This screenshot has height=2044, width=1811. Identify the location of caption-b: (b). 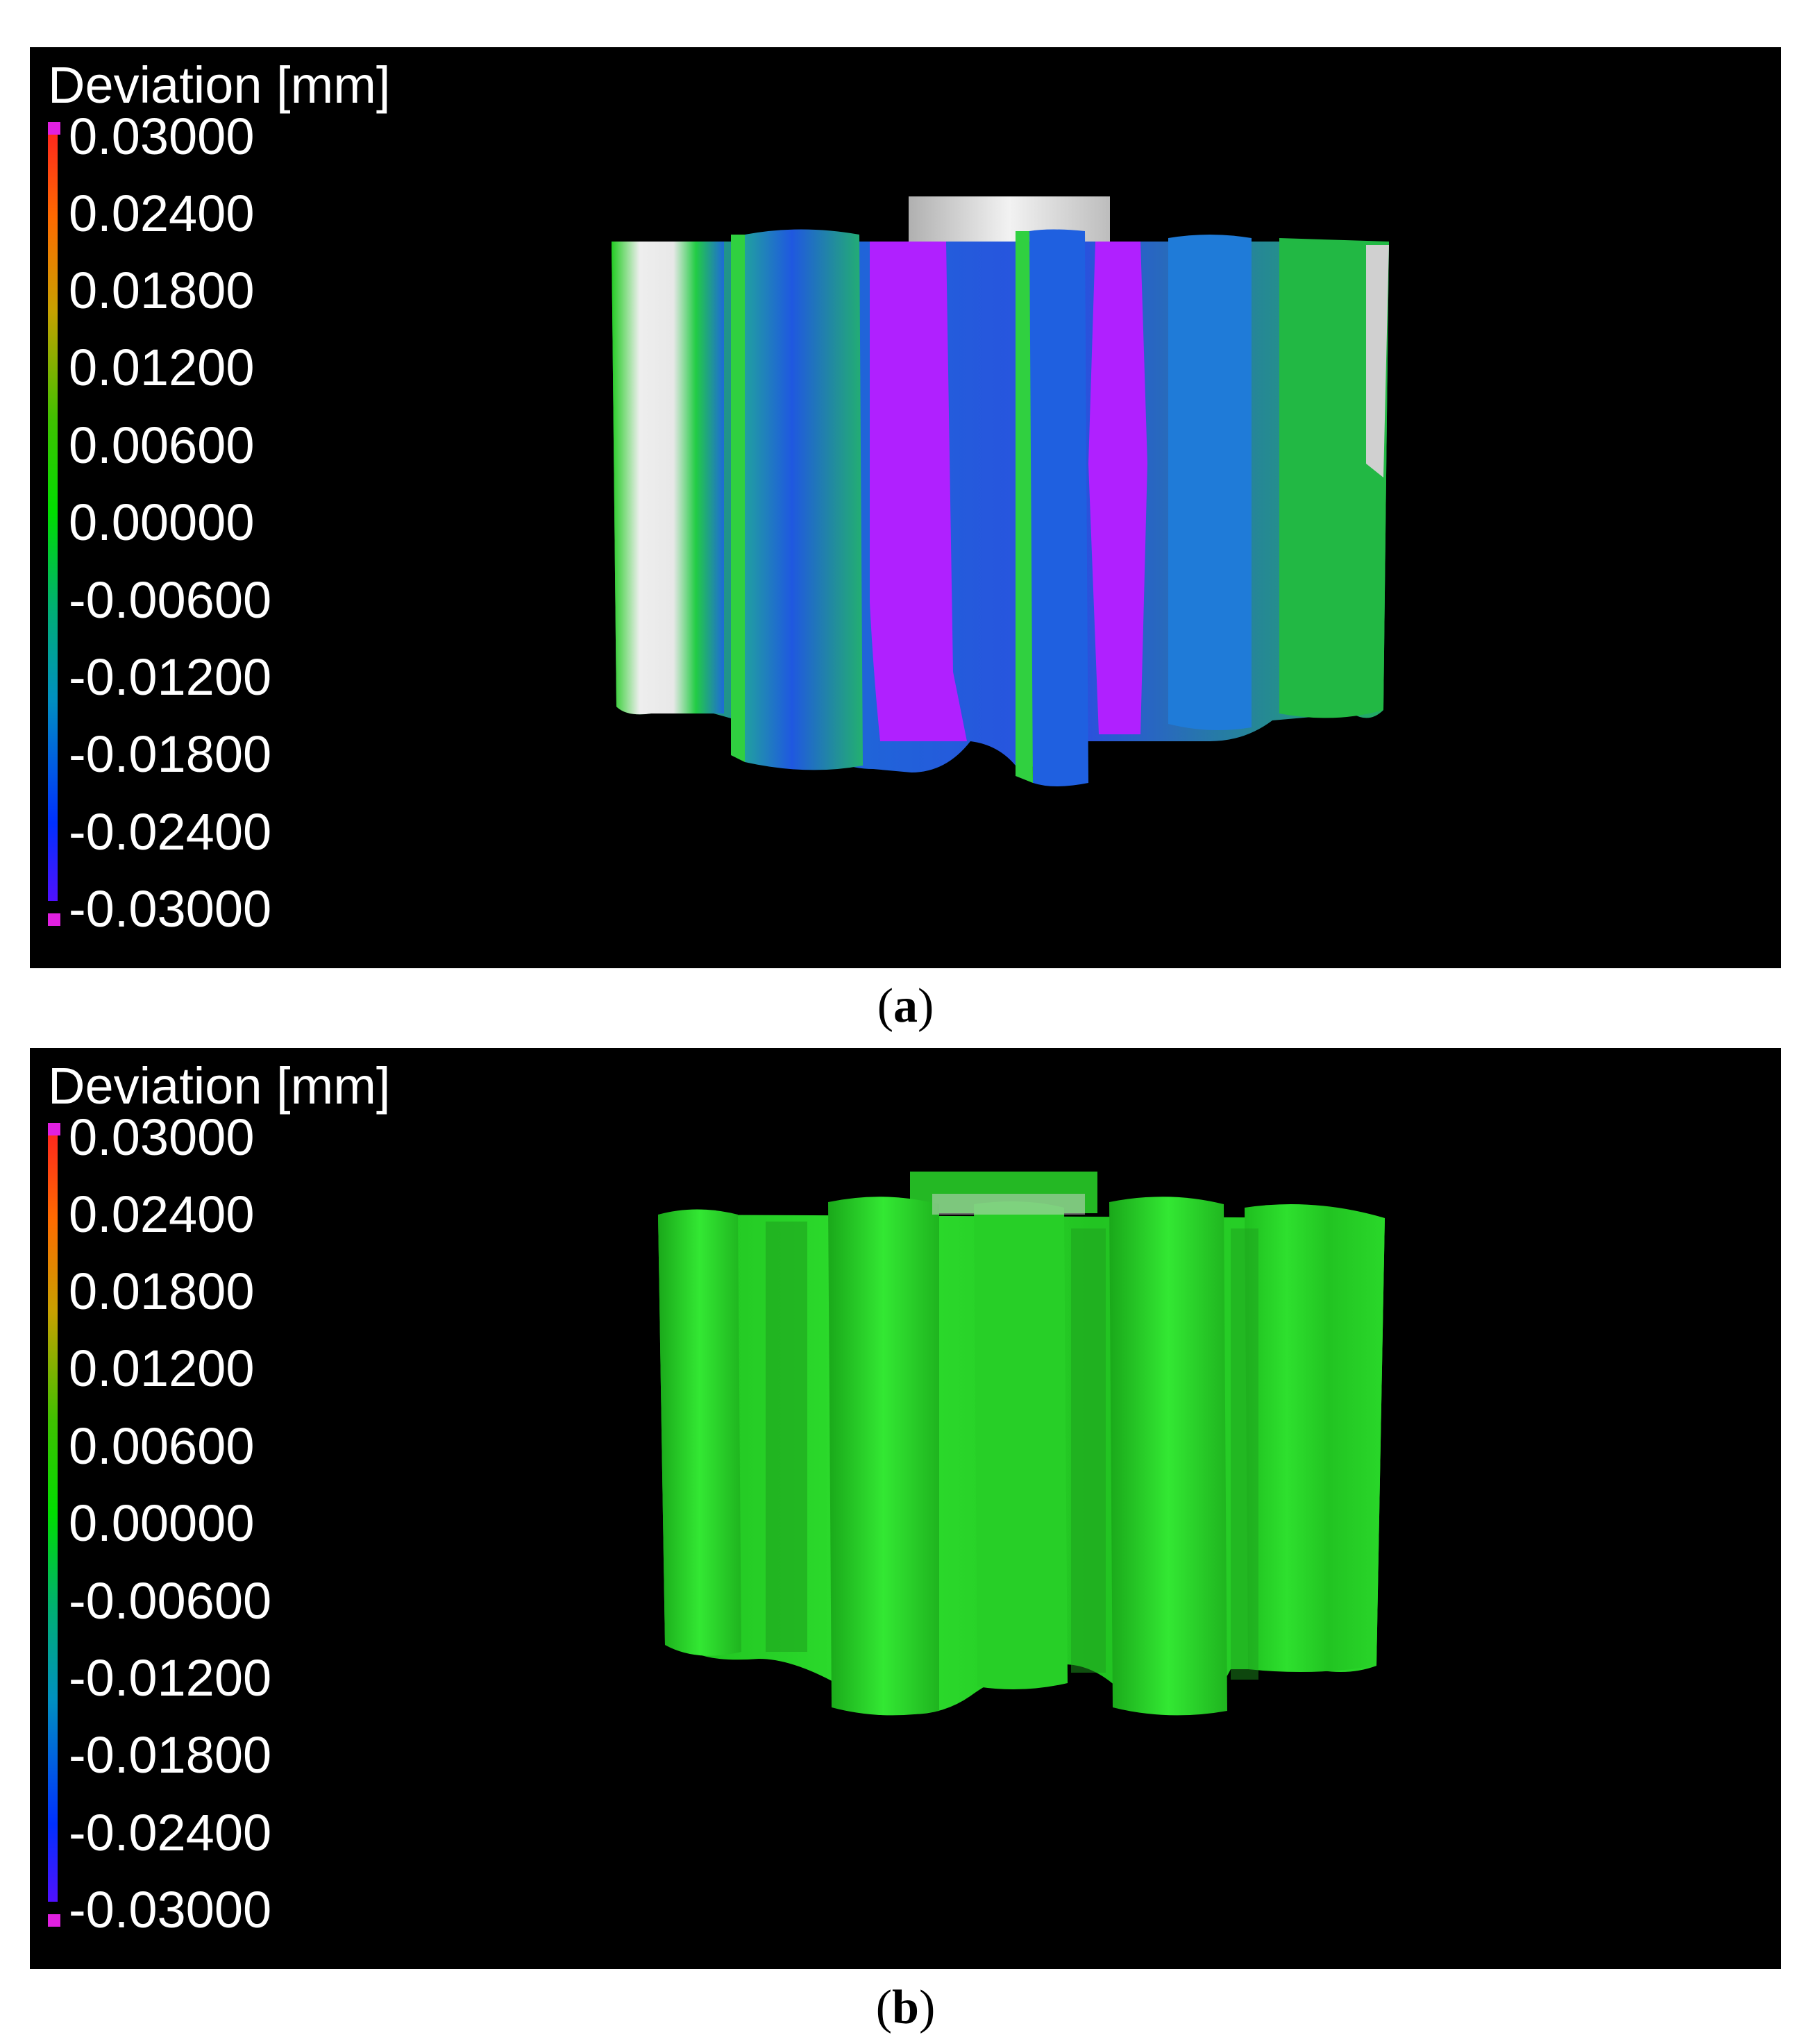
(905, 2008).